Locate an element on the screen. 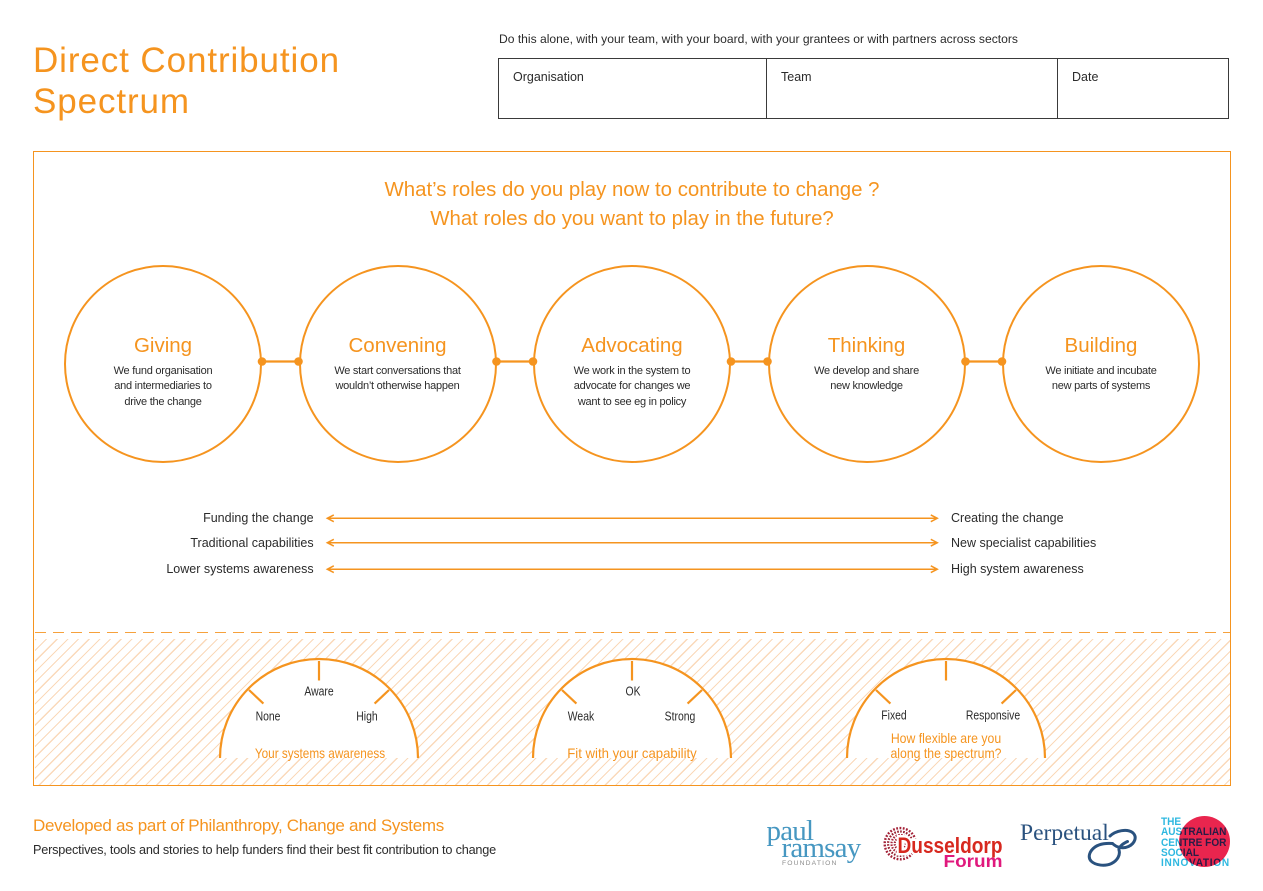 Image resolution: width=1263 pixels, height=891 pixels. svg-text: Dusseldorp is located at coordinates (950, 845).